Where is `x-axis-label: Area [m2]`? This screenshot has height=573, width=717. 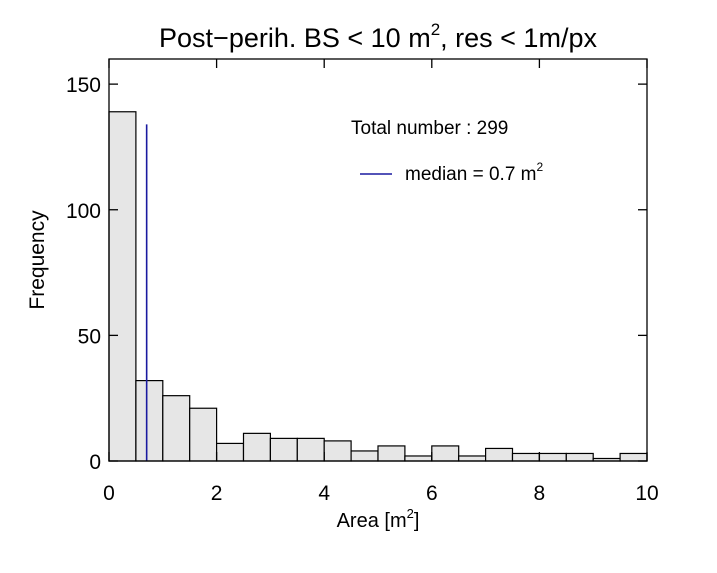 x-axis-label: Area [m2] is located at coordinates (378, 519).